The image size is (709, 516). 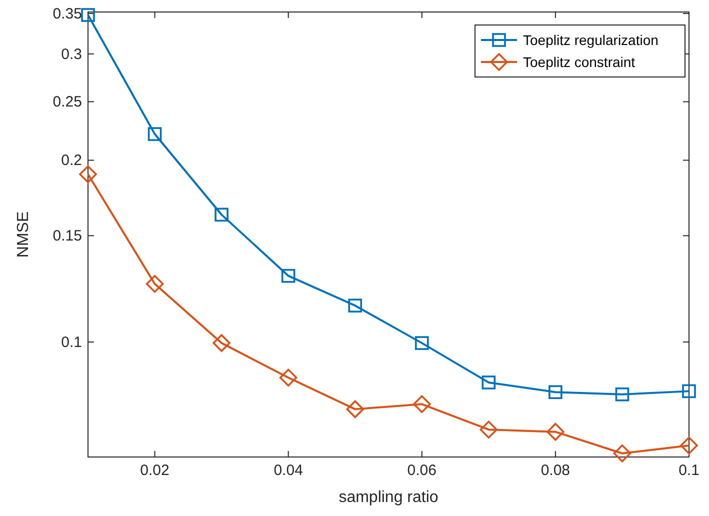 What do you see at coordinates (579, 62) in the screenshot?
I see `legend-label: Toeplitz constraint` at bounding box center [579, 62].